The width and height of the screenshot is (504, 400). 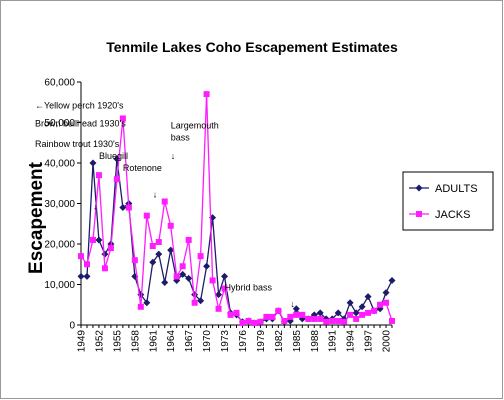 What do you see at coordinates (142, 168) in the screenshot?
I see `annotation-label: Rotenone` at bounding box center [142, 168].